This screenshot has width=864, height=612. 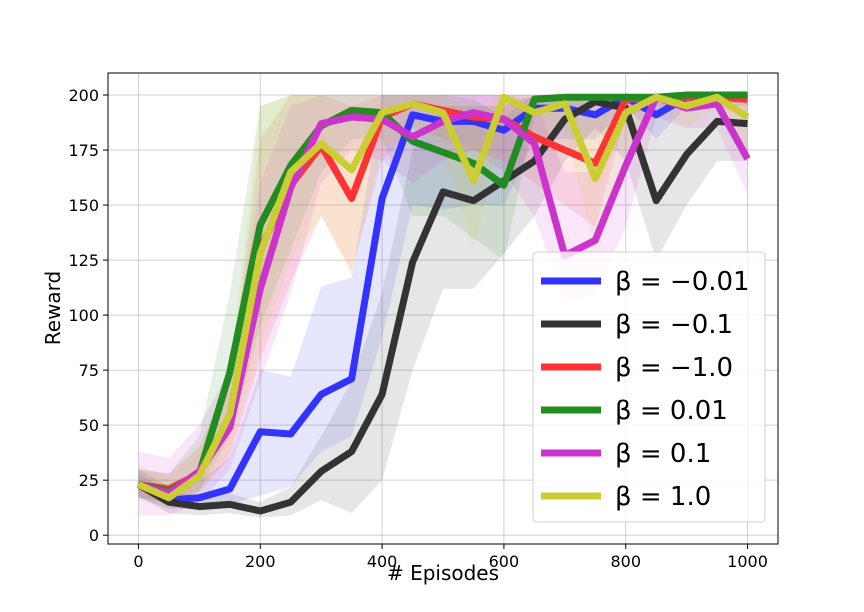 What do you see at coordinates (671, 411) in the screenshot?
I see `legend-label: β = 0.01` at bounding box center [671, 411].